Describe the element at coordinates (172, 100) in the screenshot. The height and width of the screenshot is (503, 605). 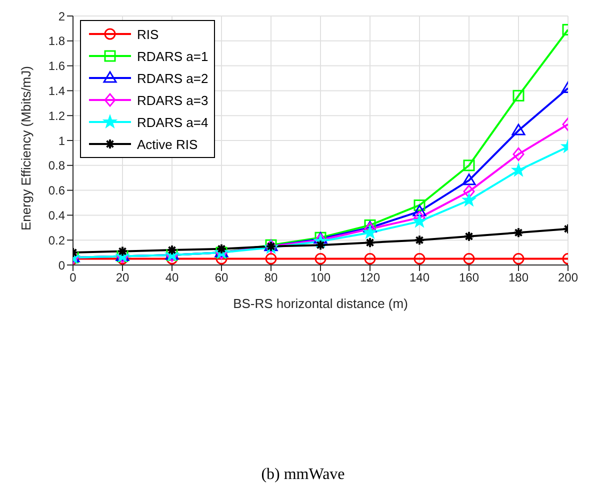
I see `legend-label: RDARS a=3` at that location.